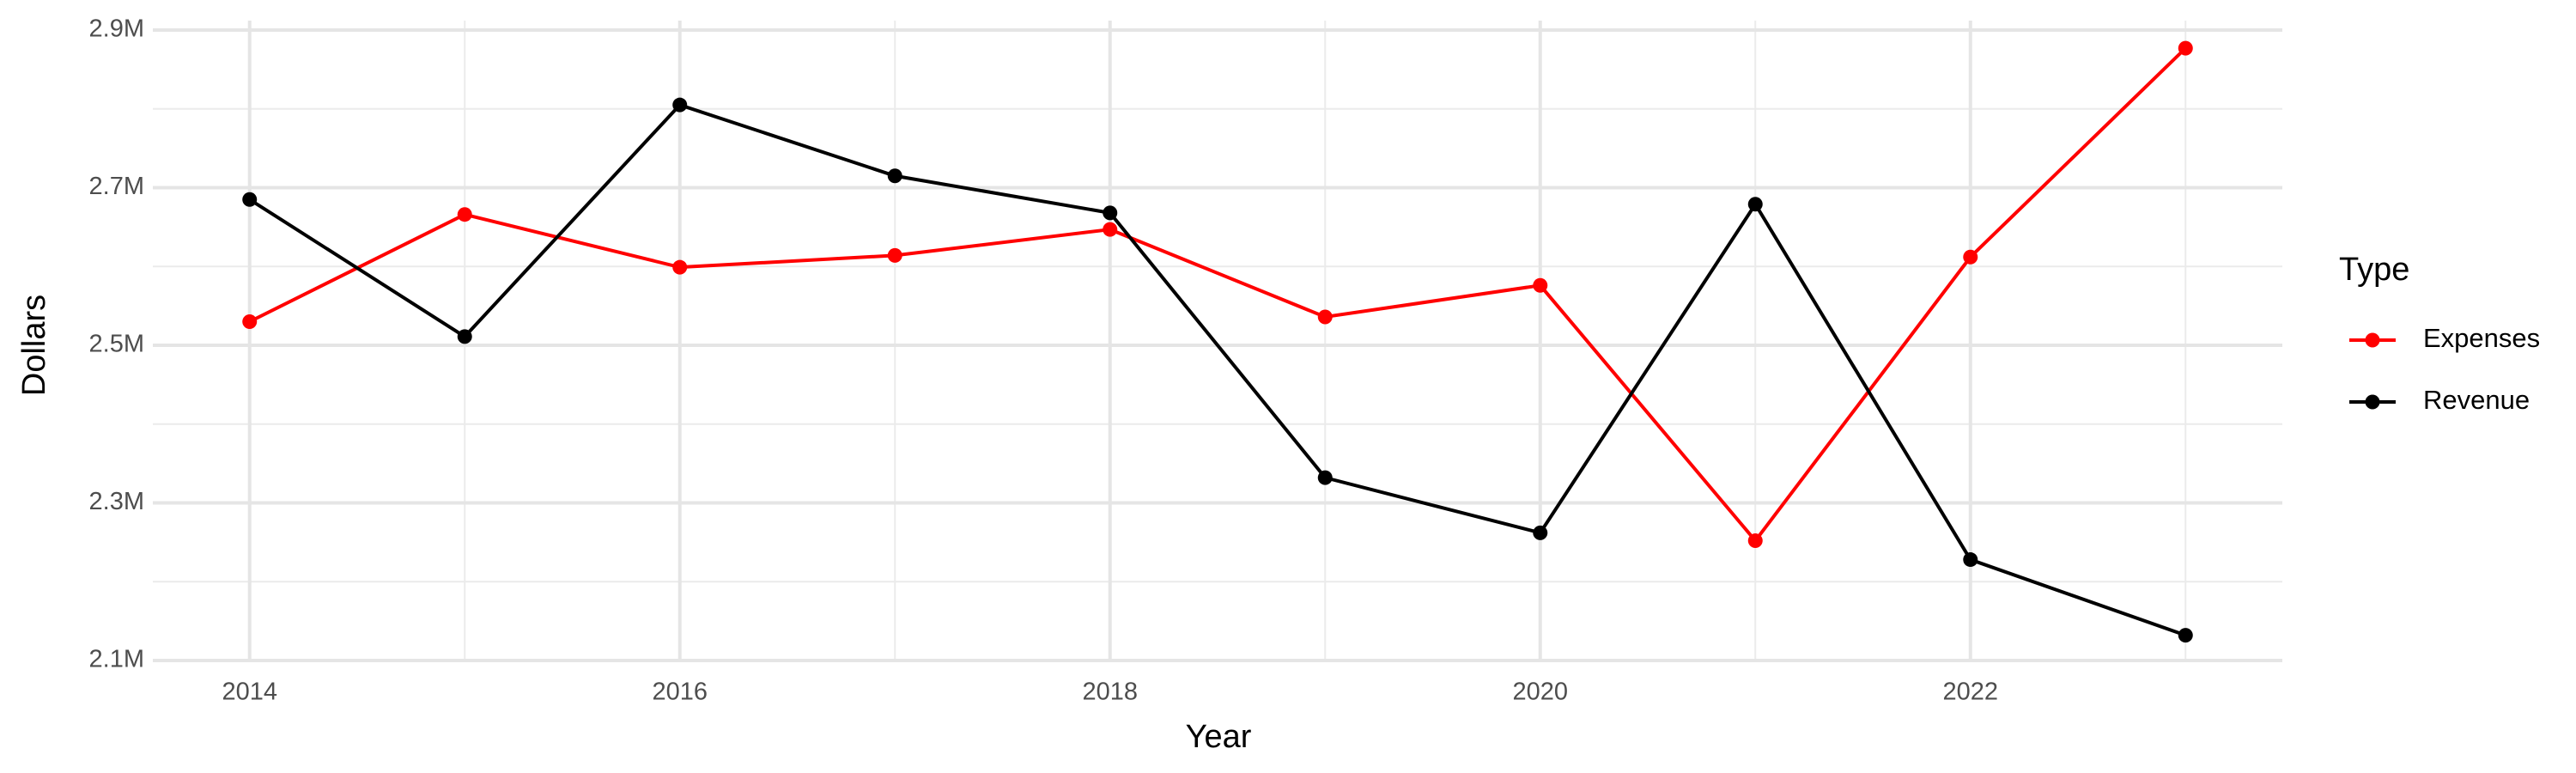 This screenshot has width=2576, height=773. What do you see at coordinates (1971, 692) in the screenshot?
I see `x-tick-label: 2022` at bounding box center [1971, 692].